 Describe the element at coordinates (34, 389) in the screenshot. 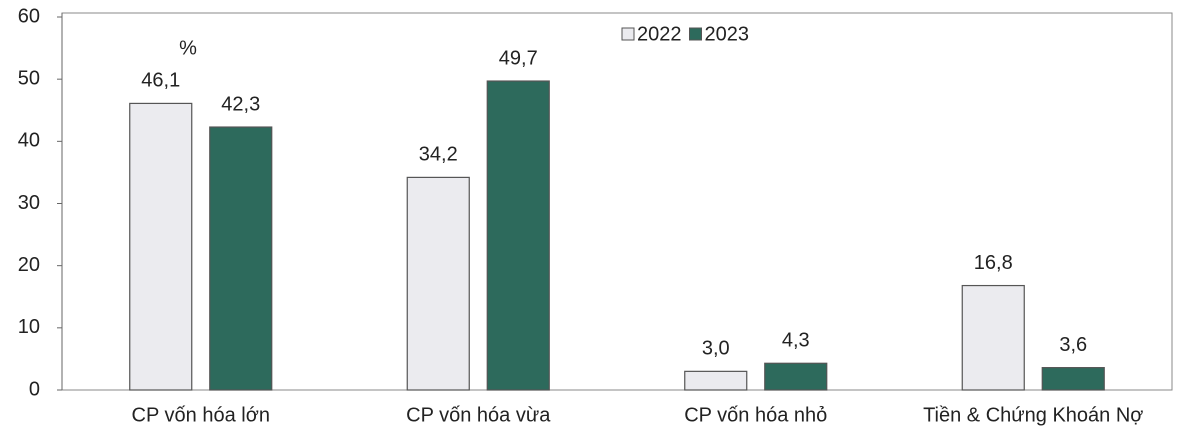

I see `y-tick-label: 0` at that location.